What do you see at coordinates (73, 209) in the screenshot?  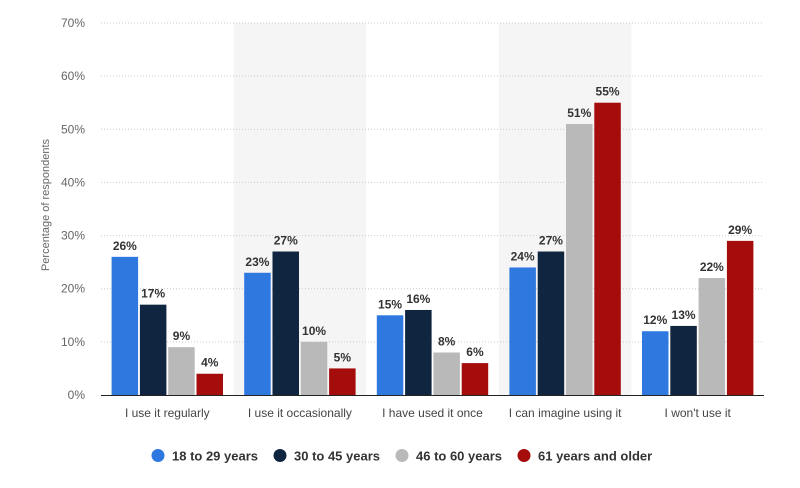 I see `y-axis-ticks: 0% 10% 20% 30% 40% 50% 60% 70%` at bounding box center [73, 209].